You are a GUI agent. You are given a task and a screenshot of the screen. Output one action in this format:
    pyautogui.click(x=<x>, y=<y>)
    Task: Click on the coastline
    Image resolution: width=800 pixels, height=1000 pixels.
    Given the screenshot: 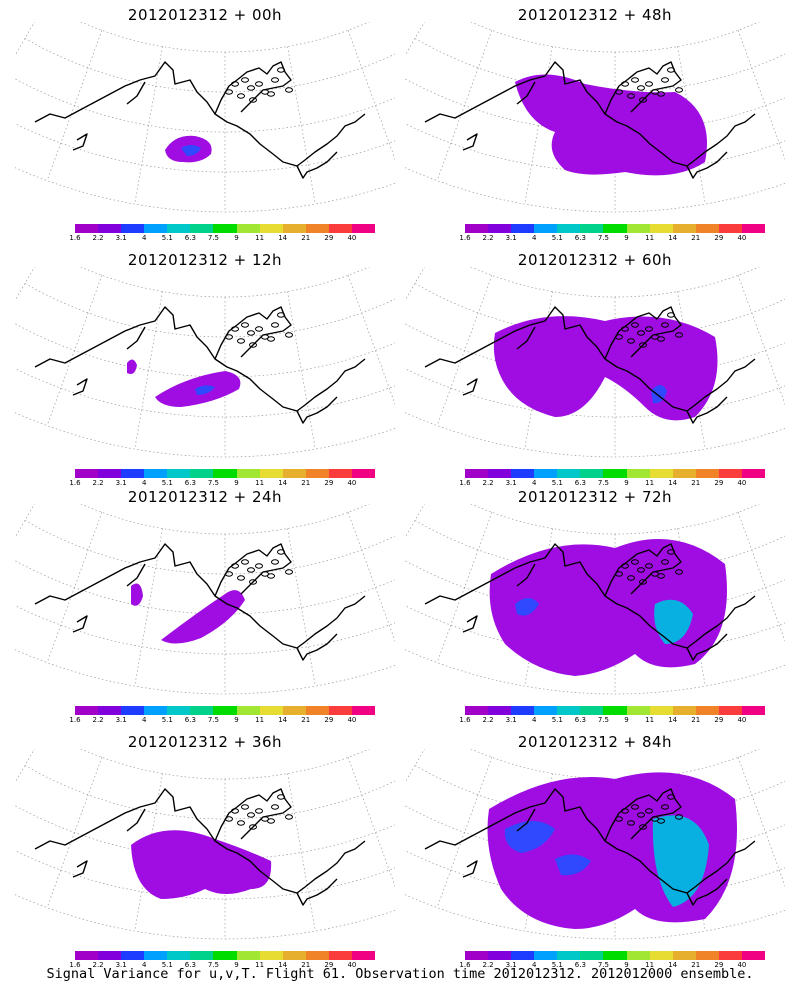 What is the action you would take?
    pyautogui.click(x=200, y=120)
    